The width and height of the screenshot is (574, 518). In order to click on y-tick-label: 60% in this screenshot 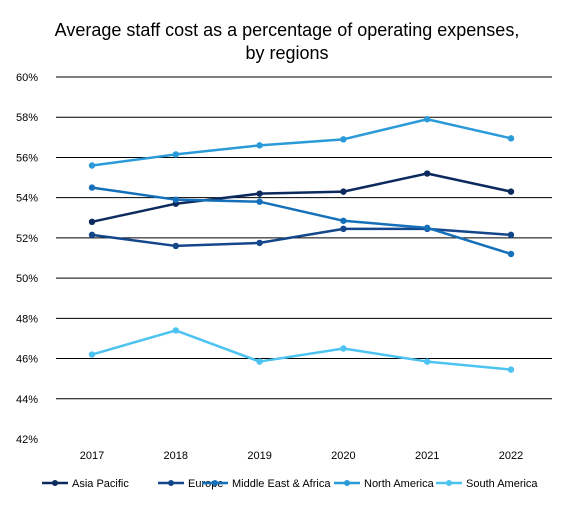, I will do `click(27, 78)`.